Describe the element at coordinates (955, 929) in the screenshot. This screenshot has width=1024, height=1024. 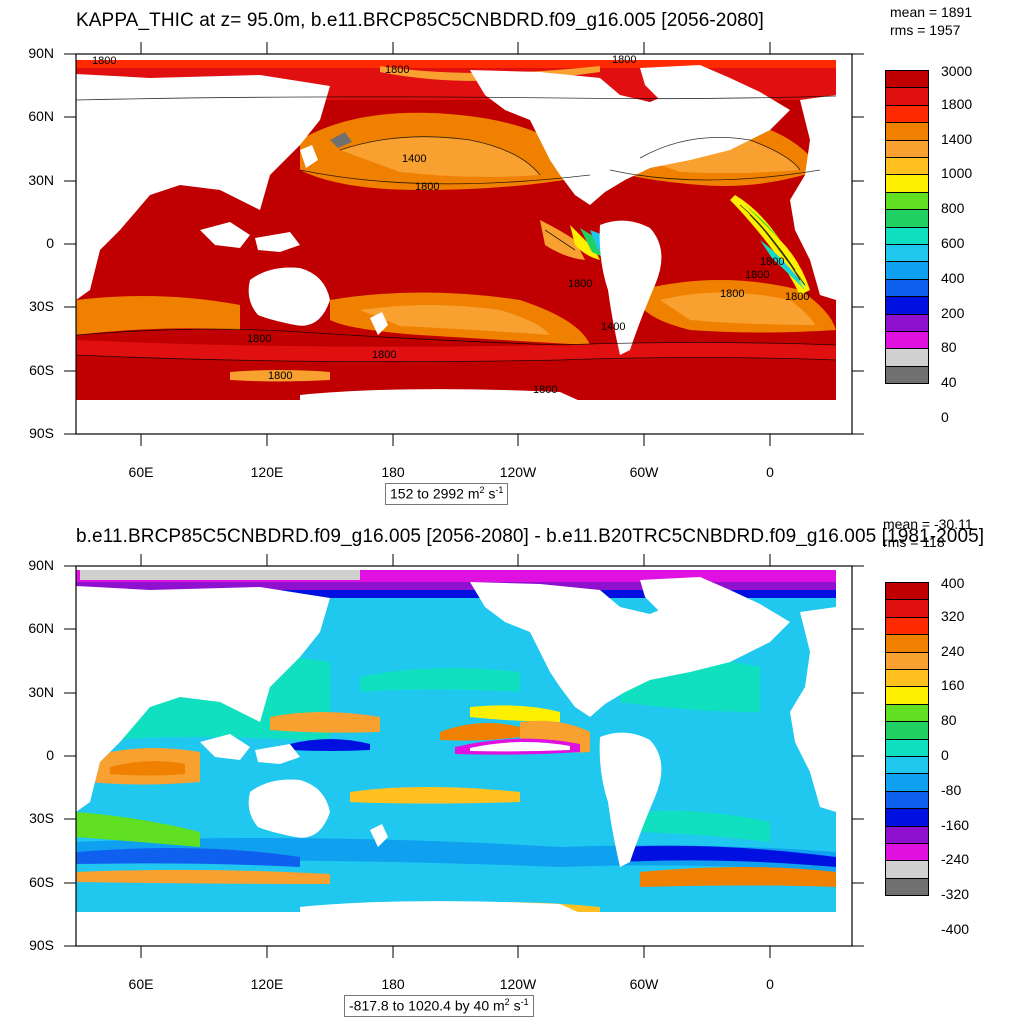
I see `colorbar-label: -400` at that location.